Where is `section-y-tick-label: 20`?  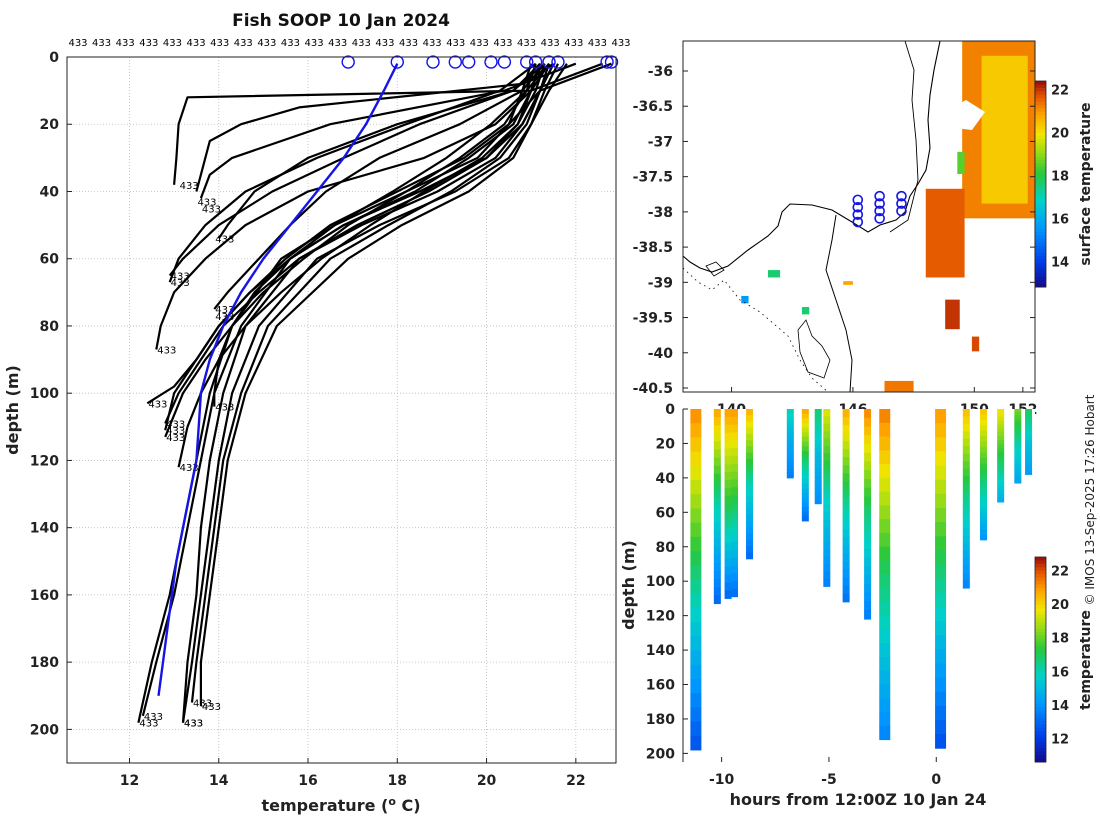 section-y-tick-label: 20 is located at coordinates (666, 444).